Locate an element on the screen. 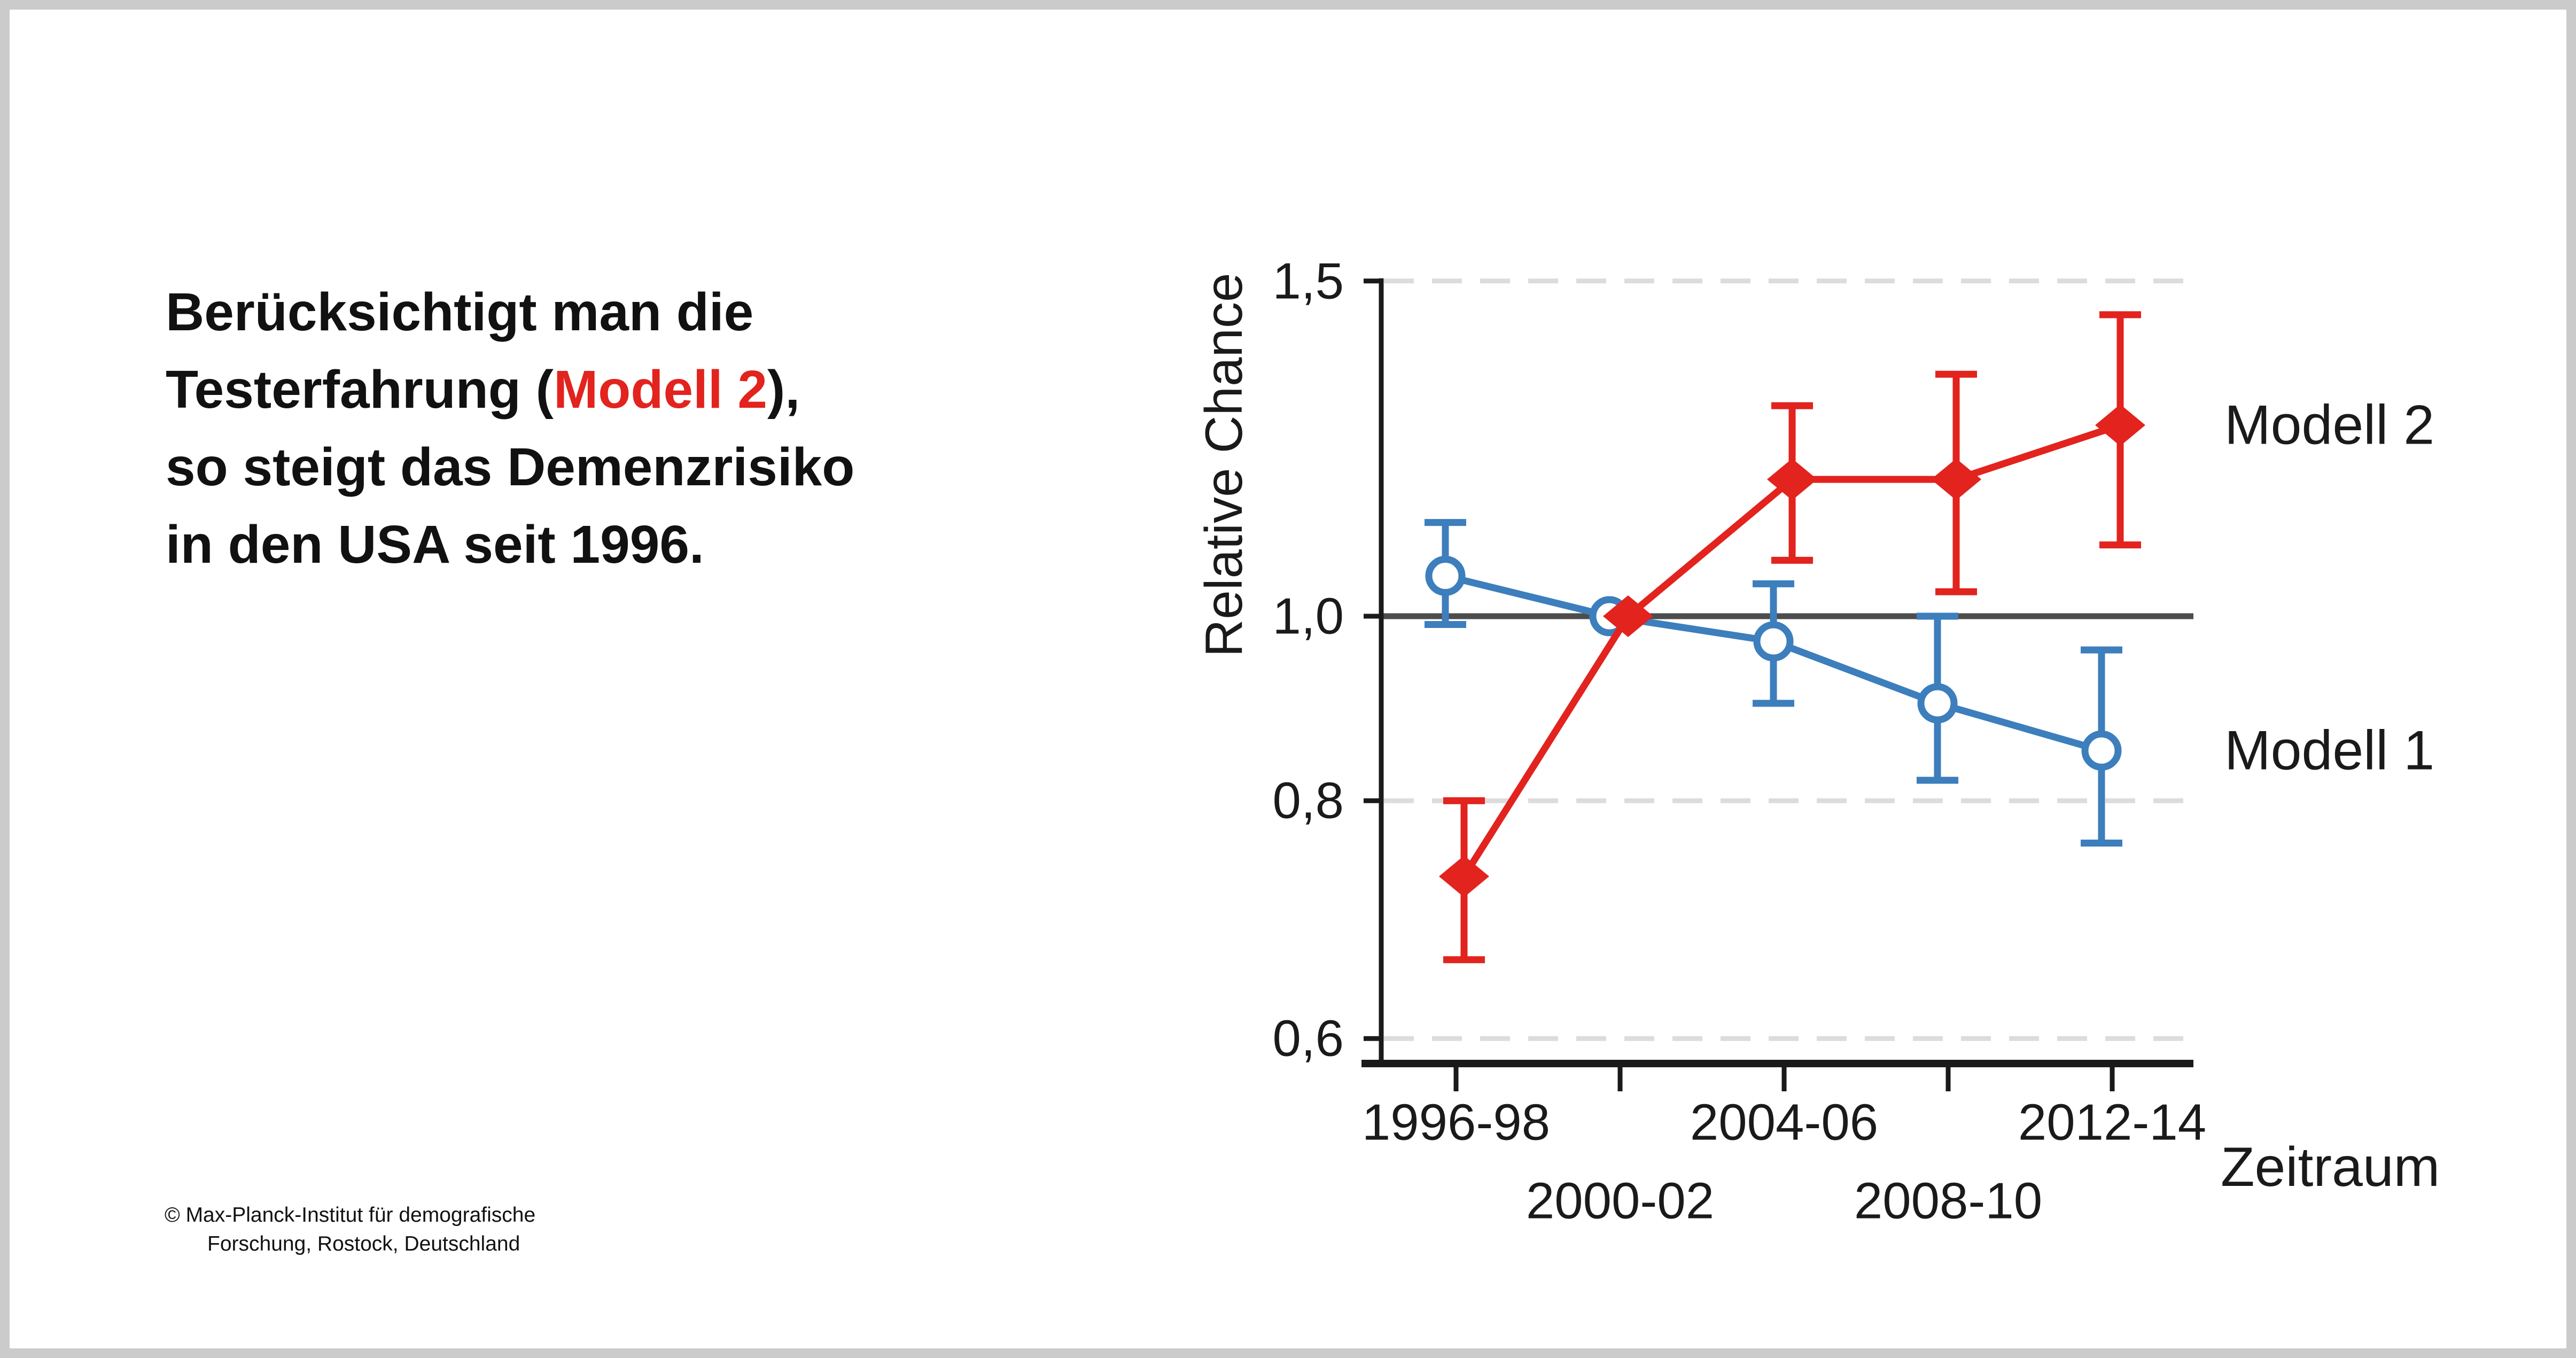 Image resolution: width=2576 pixels, height=1358 pixels. headline-text: Testerfahrung ( is located at coordinates (360, 390).